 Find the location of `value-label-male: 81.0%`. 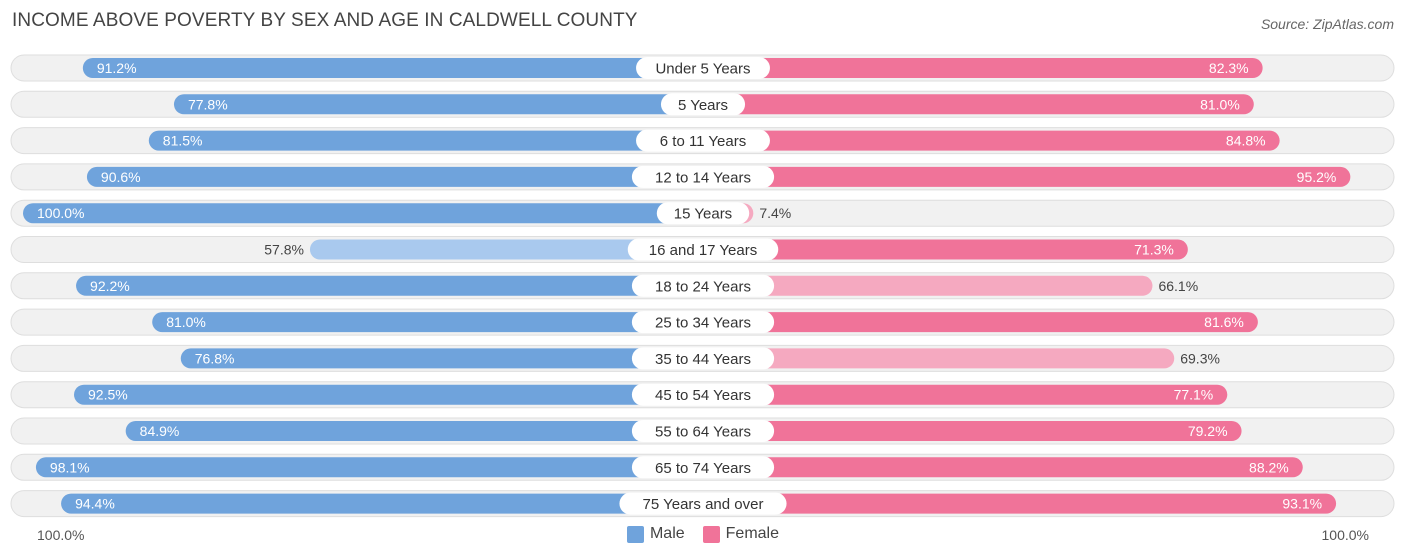

value-label-male: 81.0% is located at coordinates (186, 322).